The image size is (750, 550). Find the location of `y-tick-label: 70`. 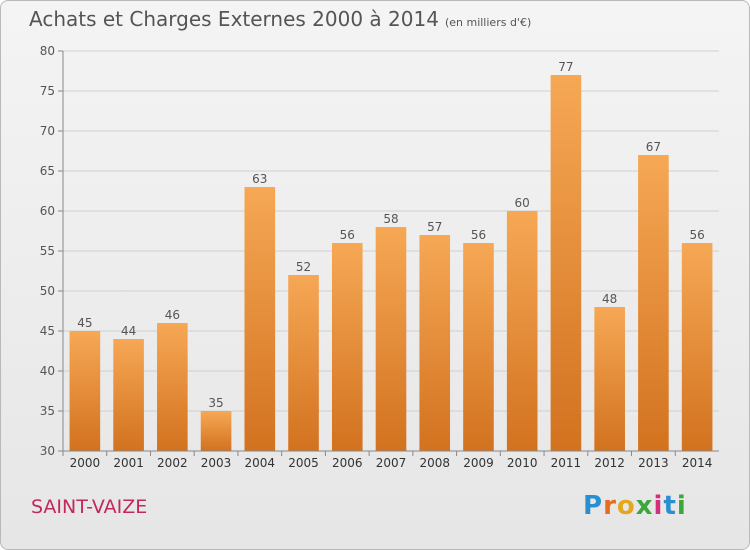

y-tick-label: 70 is located at coordinates (47, 131).